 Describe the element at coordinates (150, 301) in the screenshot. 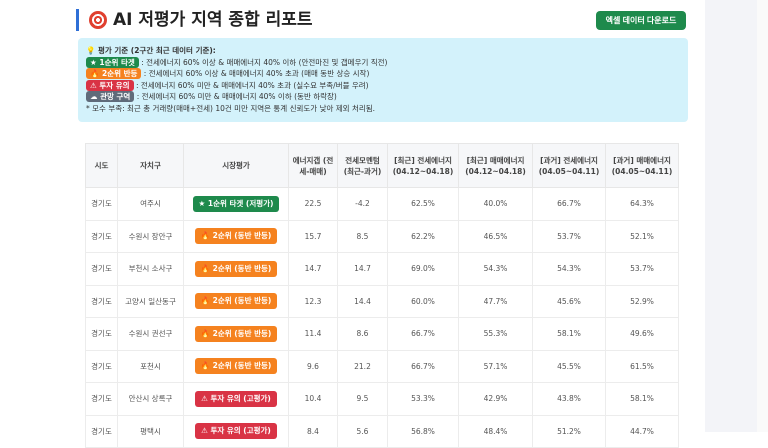

I see `gu-cell: 고양시 일산동구` at that location.